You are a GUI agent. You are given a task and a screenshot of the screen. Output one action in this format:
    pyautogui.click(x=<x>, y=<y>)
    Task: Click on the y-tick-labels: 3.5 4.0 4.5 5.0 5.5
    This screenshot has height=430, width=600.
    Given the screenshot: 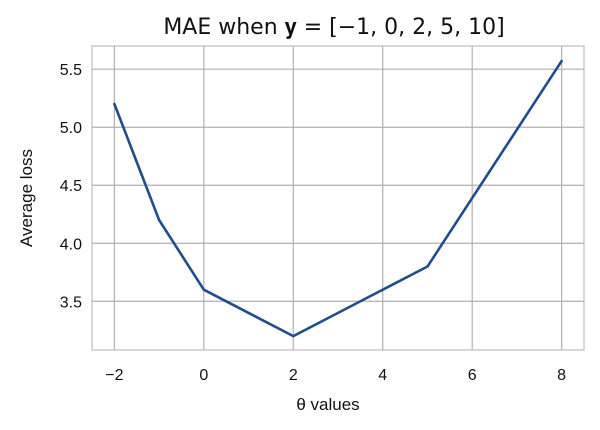 What is the action you would take?
    pyautogui.click(x=71, y=186)
    